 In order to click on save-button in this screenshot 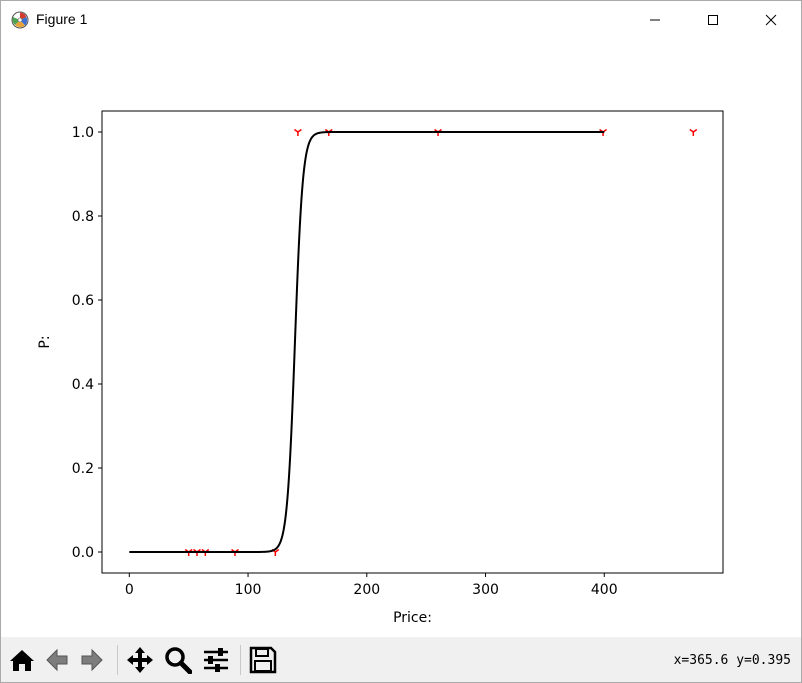, I will do `click(263, 660)`.